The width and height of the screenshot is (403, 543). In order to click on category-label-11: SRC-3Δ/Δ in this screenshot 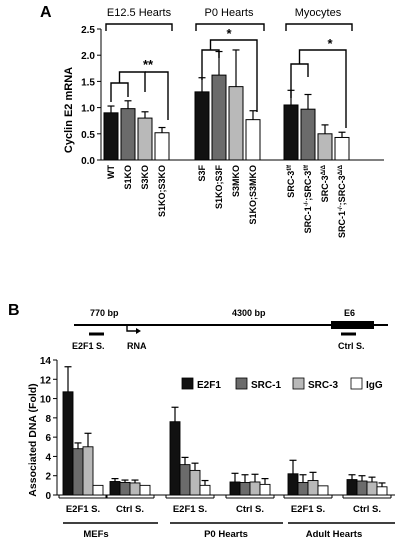, I will do `click(325, 183)`.